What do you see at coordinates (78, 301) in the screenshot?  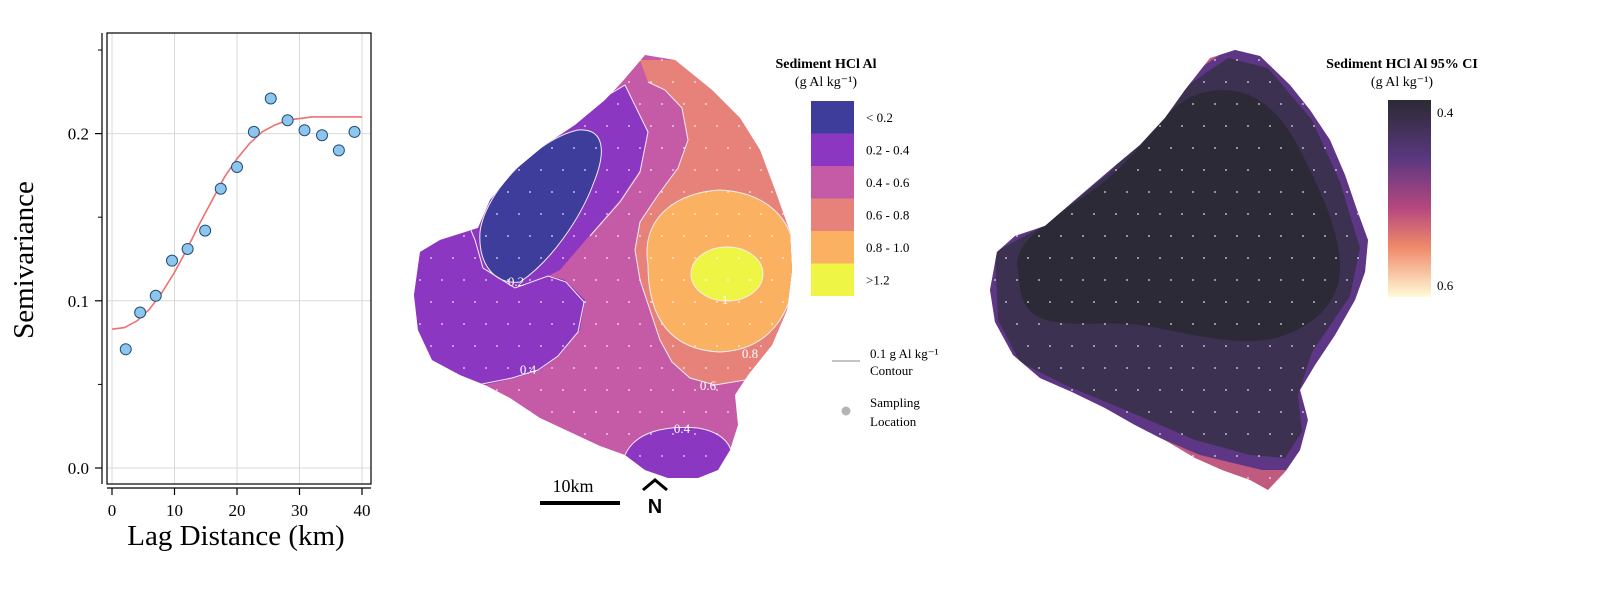 I see `y-tick-label: 0.1` at bounding box center [78, 301].